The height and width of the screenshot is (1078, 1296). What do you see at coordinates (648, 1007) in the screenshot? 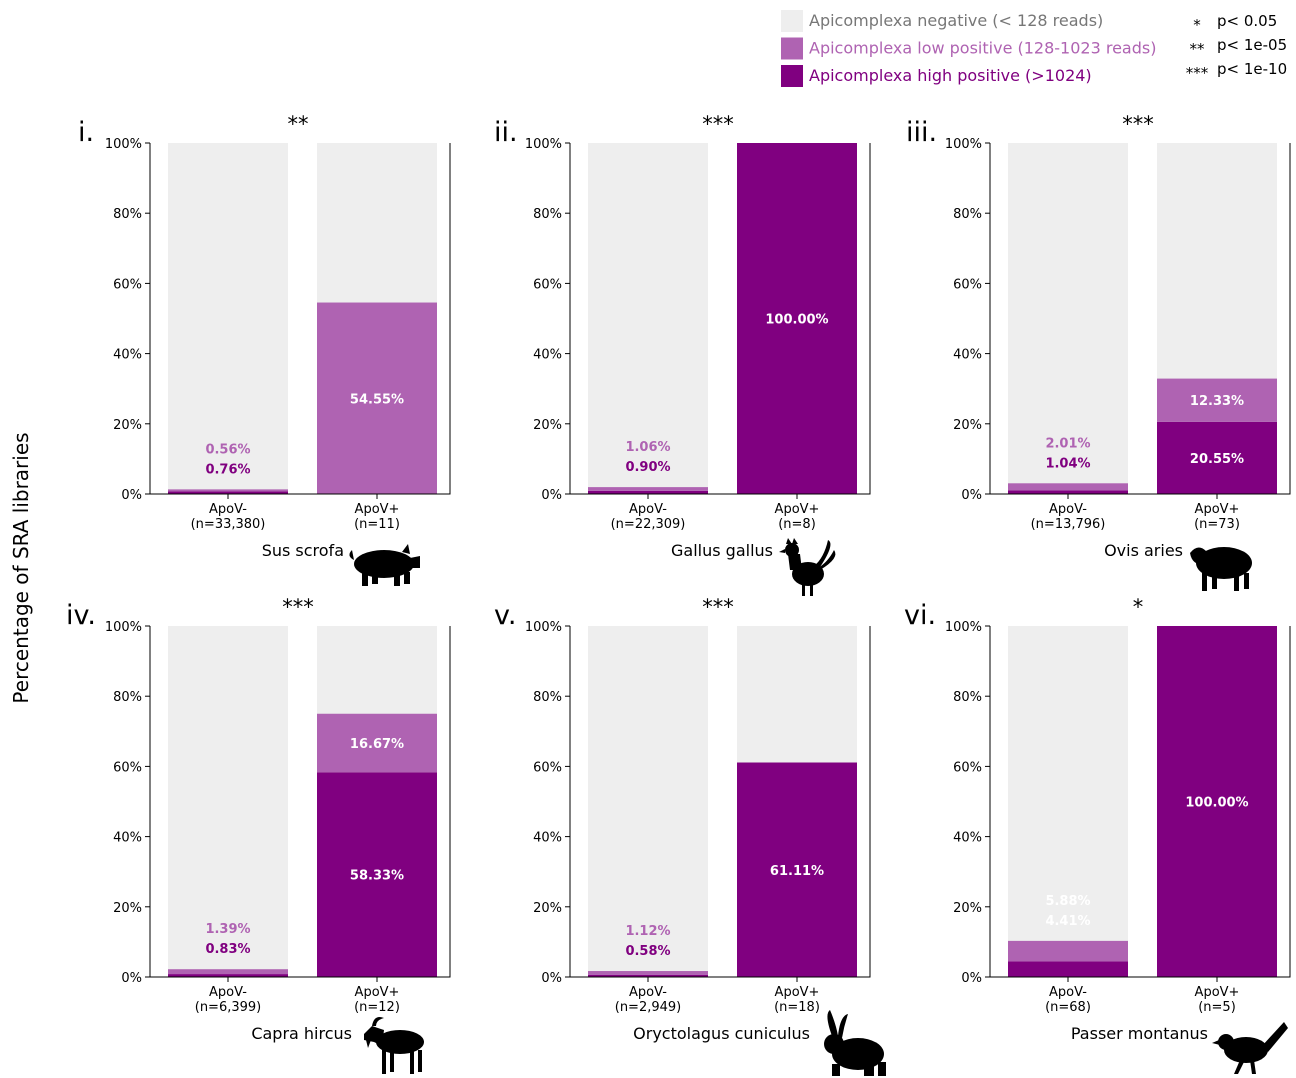
I see `category-n-label: (n=2,949)` at bounding box center [648, 1007].